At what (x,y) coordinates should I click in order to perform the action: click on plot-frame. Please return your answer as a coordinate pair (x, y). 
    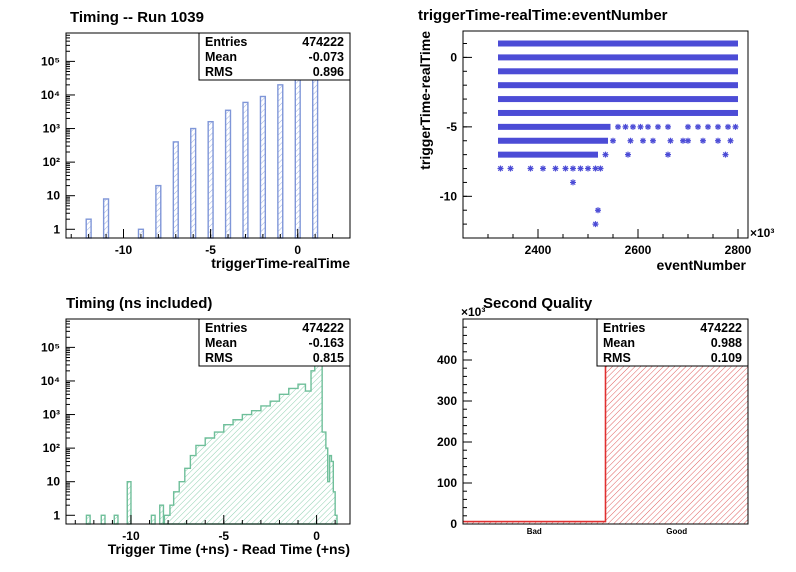
    Looking at the image, I should click on (605, 134).